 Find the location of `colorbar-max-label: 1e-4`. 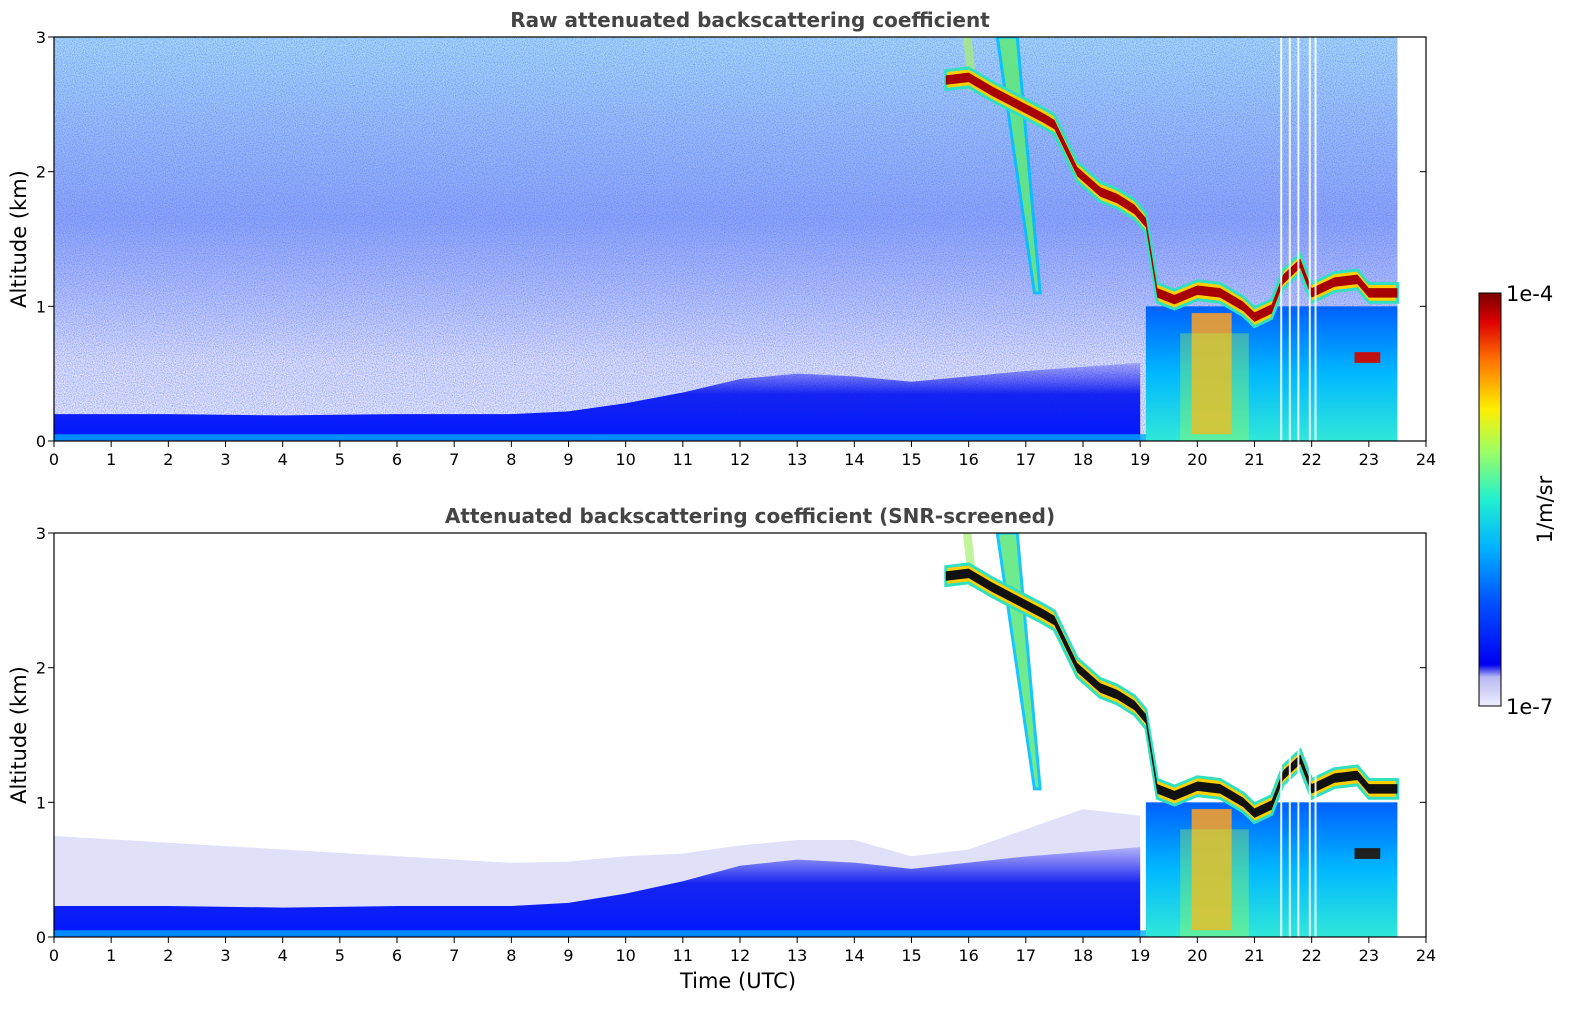

colorbar-max-label: 1e-4 is located at coordinates (1529, 294).